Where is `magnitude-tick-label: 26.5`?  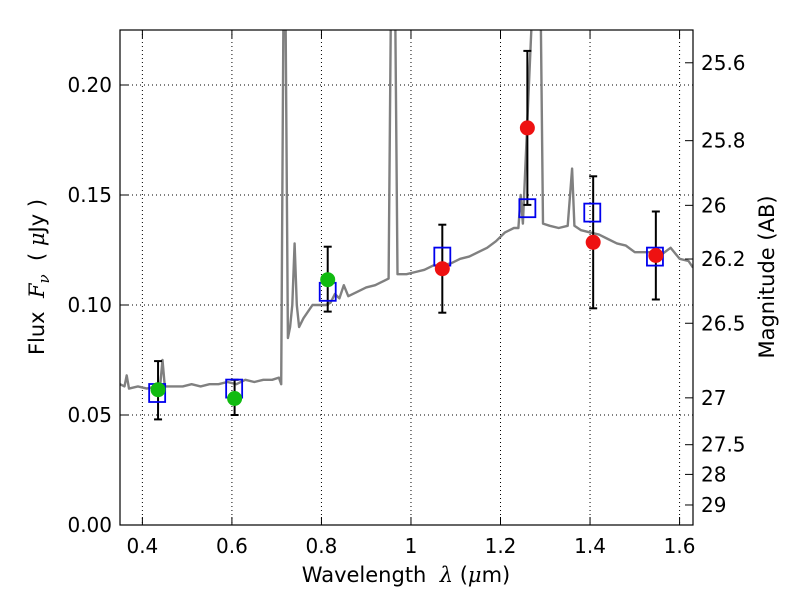
magnitude-tick-label: 26.5 is located at coordinates (723, 323).